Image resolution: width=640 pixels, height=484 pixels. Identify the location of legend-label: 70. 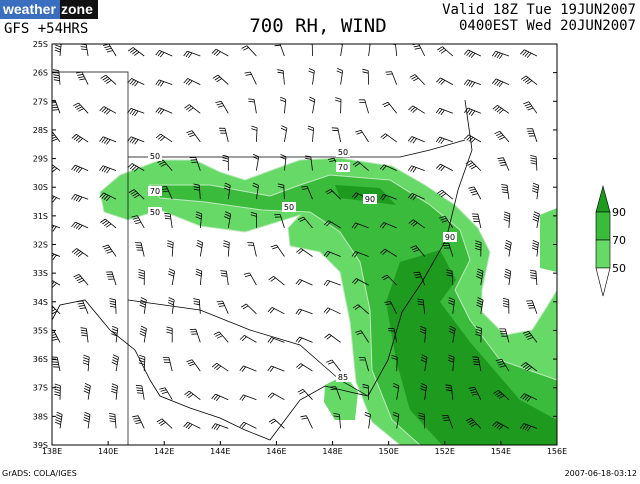
(619, 240).